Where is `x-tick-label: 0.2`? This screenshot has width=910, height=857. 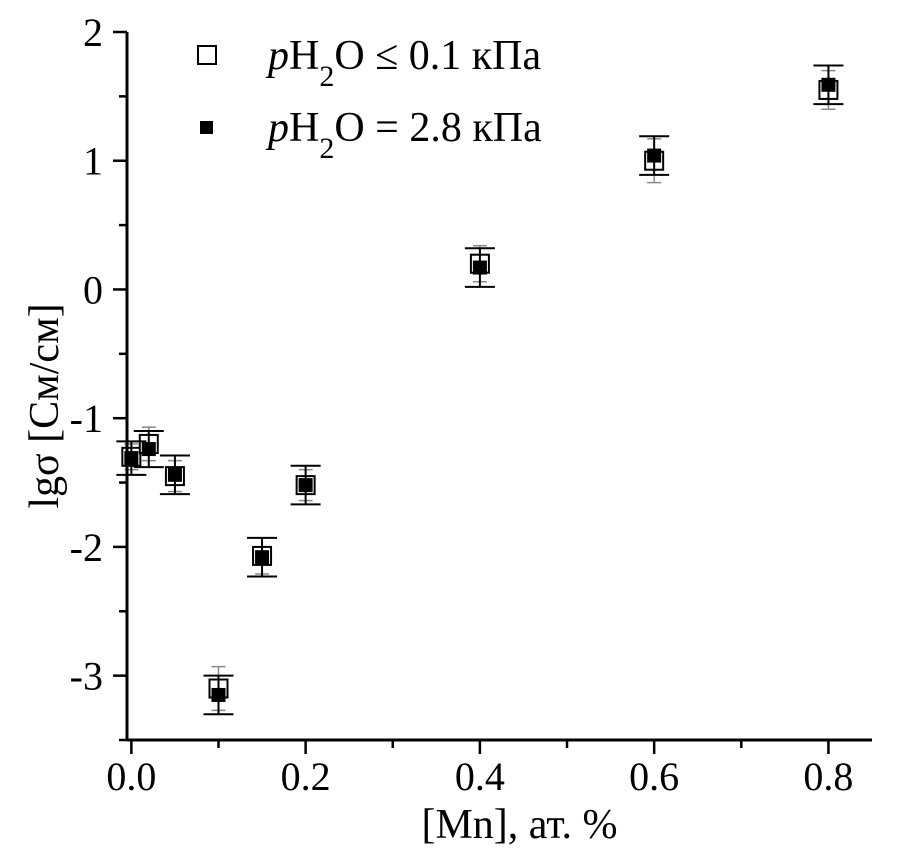 x-tick-label: 0.2 is located at coordinates (306, 776).